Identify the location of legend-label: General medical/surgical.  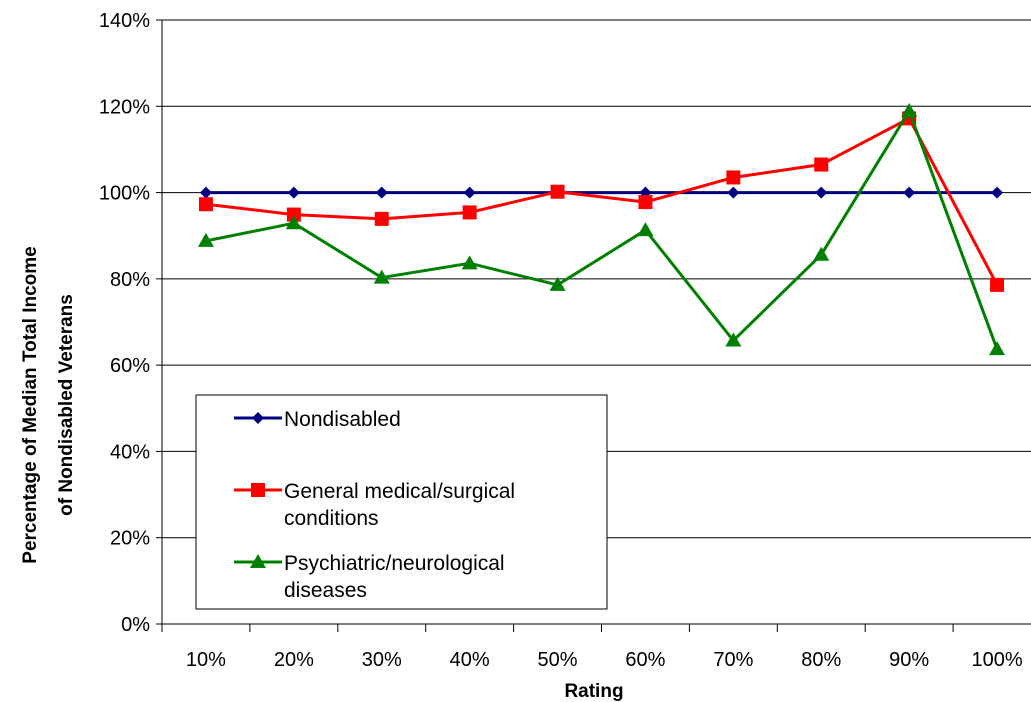
(399, 491).